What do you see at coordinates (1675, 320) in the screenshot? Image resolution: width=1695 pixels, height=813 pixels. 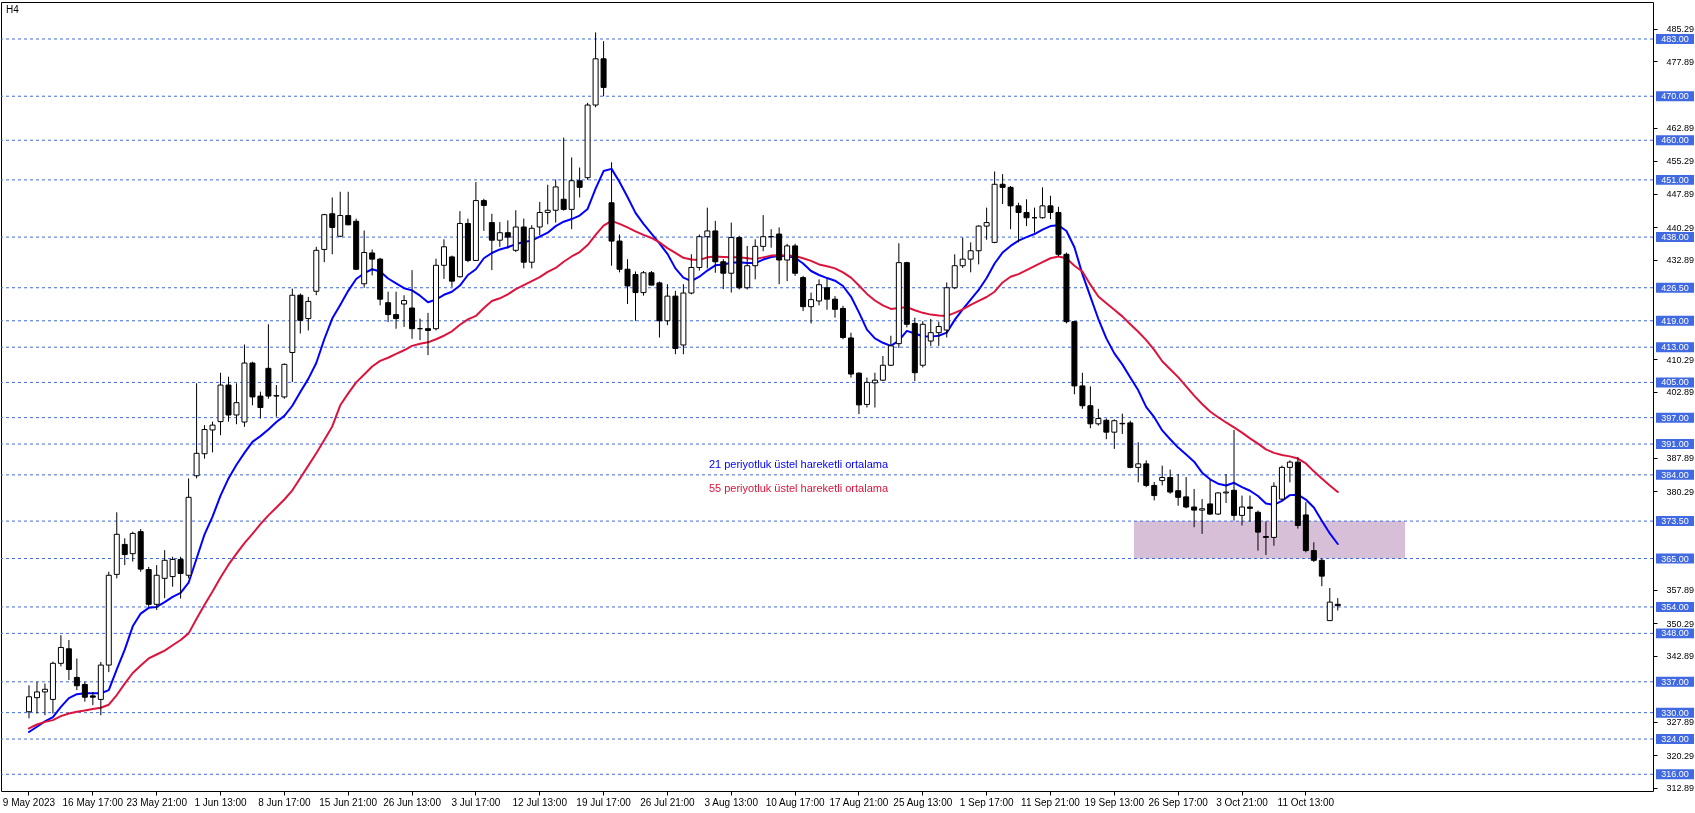 I see `ref-line-label: 419.00` at bounding box center [1675, 320].